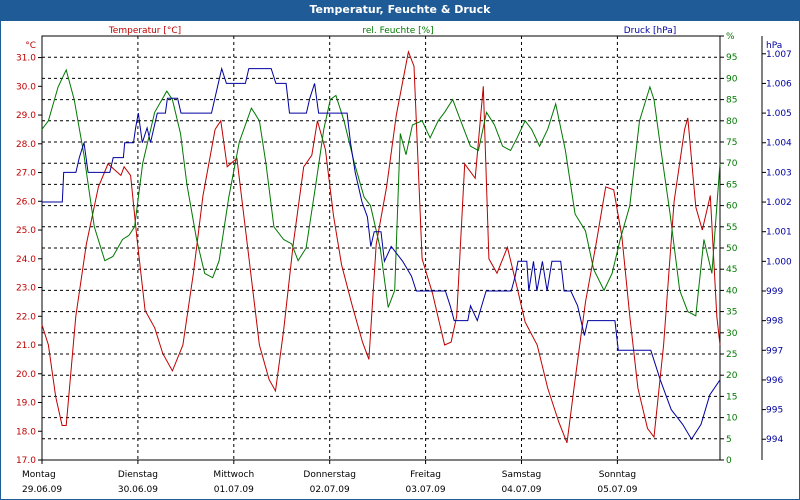 This screenshot has height=500, width=800. Describe the element at coordinates (730, 37) in the screenshot. I see `humidity-tick-label: %` at that location.